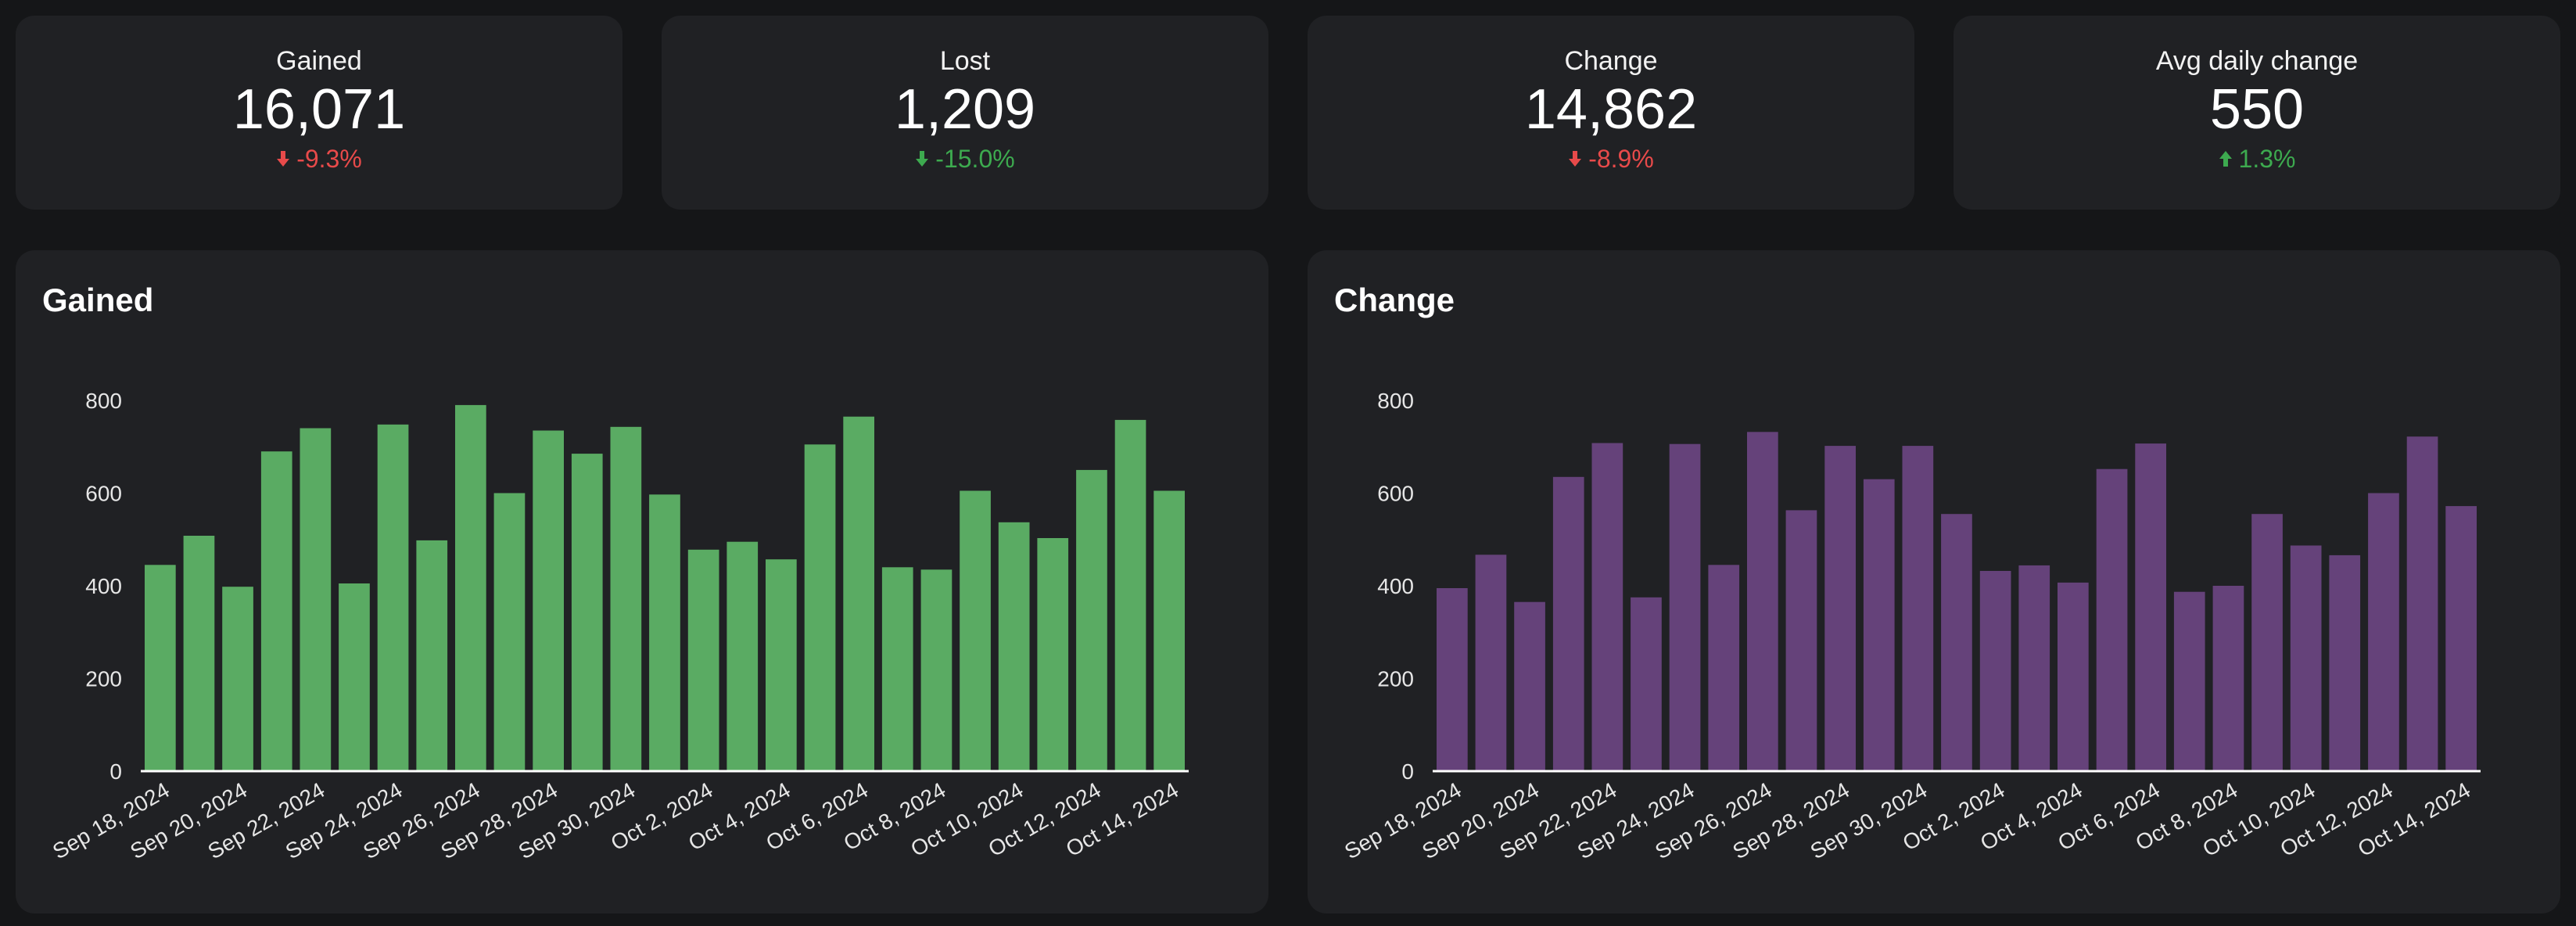  I want to click on stat-label: Lost, so click(965, 61).